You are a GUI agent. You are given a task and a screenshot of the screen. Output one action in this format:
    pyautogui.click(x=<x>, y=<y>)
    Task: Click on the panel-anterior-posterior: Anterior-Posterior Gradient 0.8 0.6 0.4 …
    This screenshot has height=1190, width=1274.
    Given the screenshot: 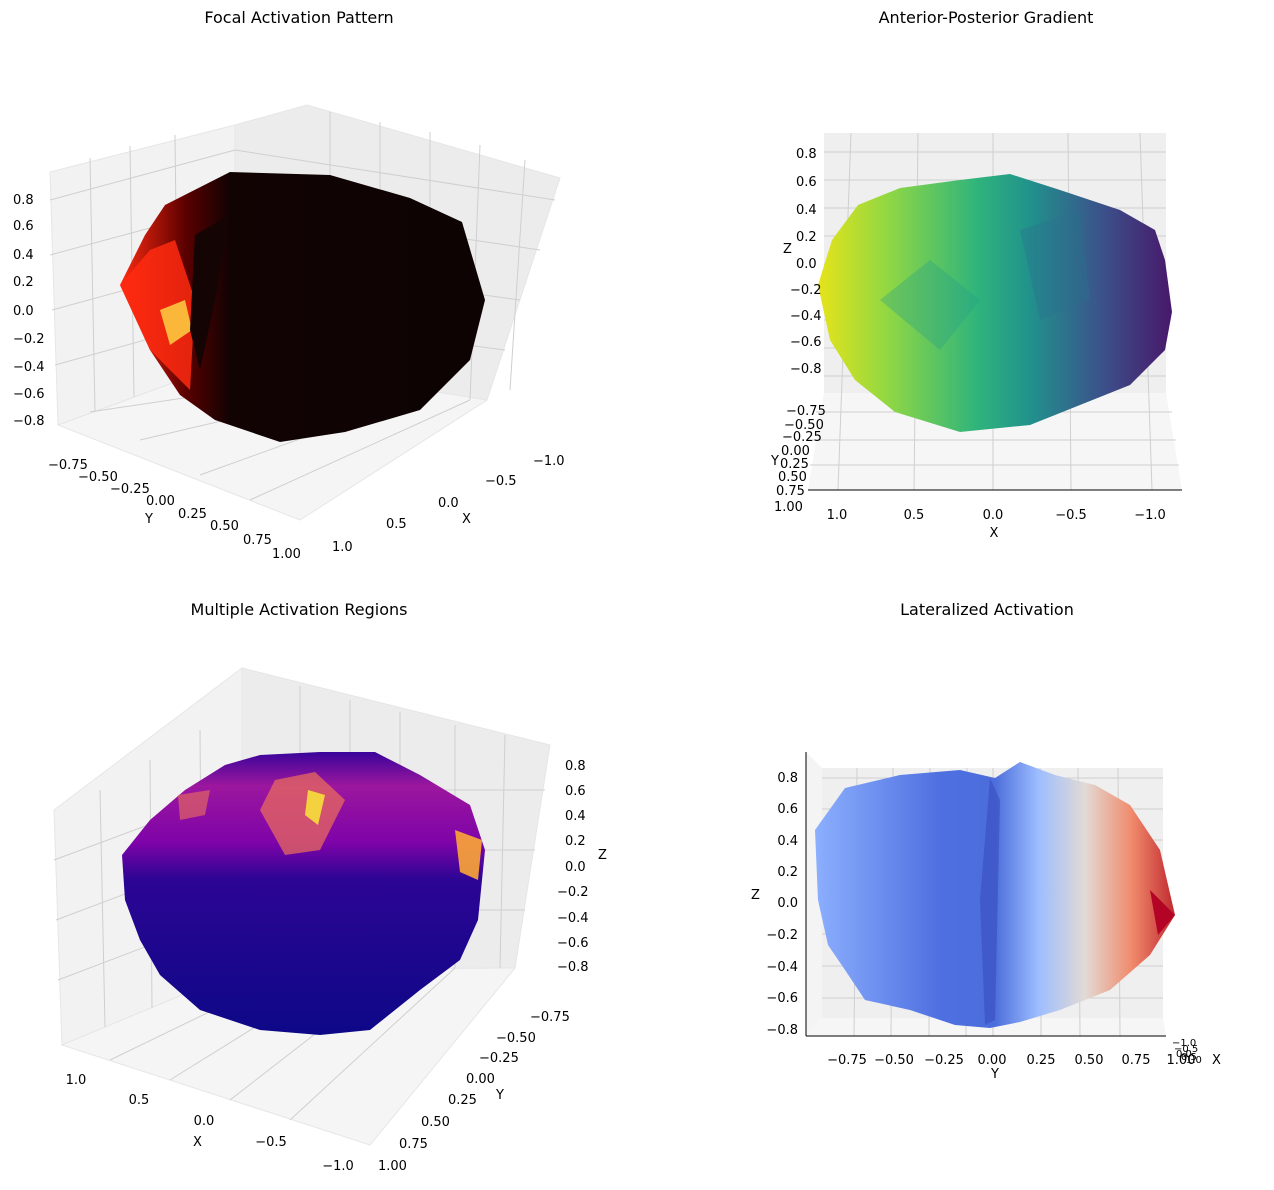 What is the action you would take?
    pyautogui.click(x=976, y=274)
    